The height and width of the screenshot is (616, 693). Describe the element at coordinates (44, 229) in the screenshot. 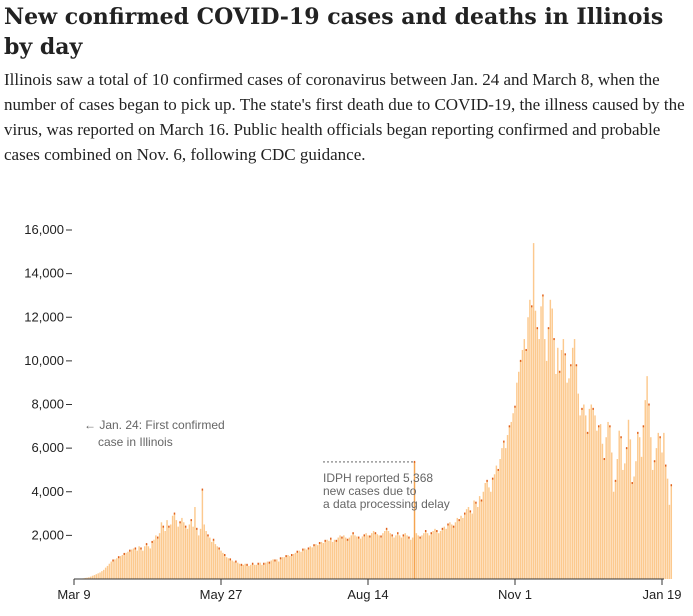

I see `y-tick-label: 16,000` at that location.